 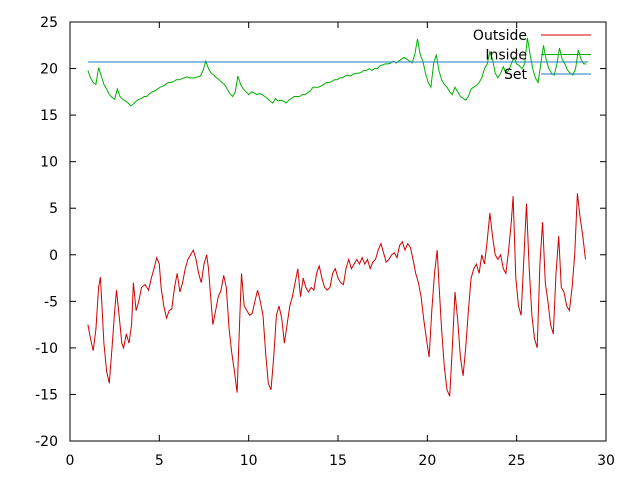 I want to click on y-tick-label: 5, so click(x=53, y=209).